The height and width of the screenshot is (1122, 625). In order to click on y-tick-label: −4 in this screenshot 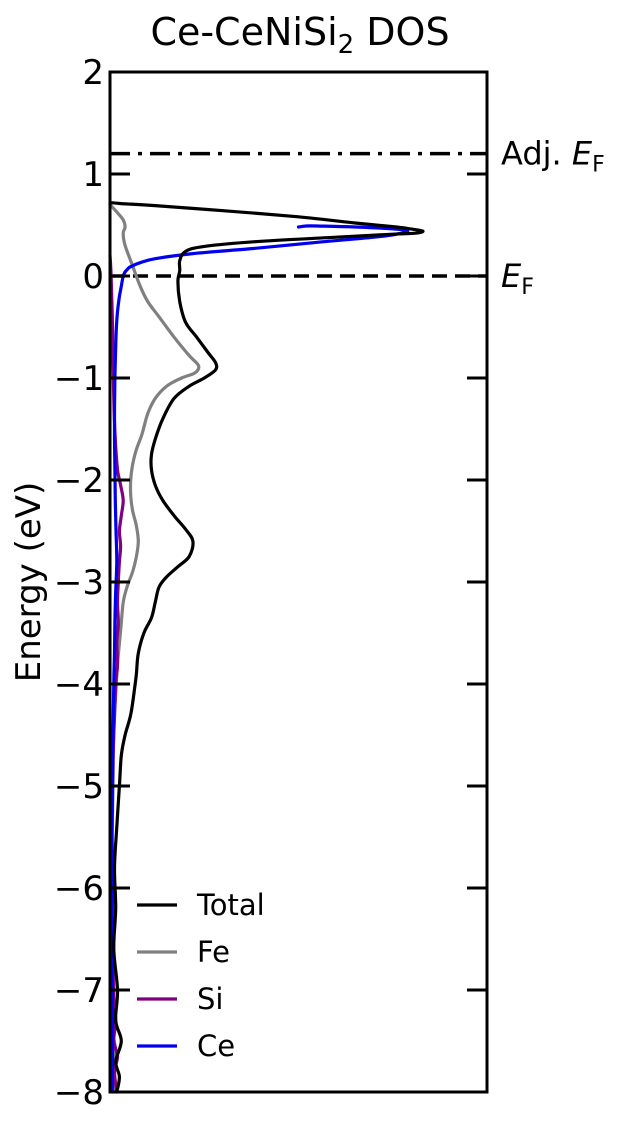, I will do `click(79, 685)`.